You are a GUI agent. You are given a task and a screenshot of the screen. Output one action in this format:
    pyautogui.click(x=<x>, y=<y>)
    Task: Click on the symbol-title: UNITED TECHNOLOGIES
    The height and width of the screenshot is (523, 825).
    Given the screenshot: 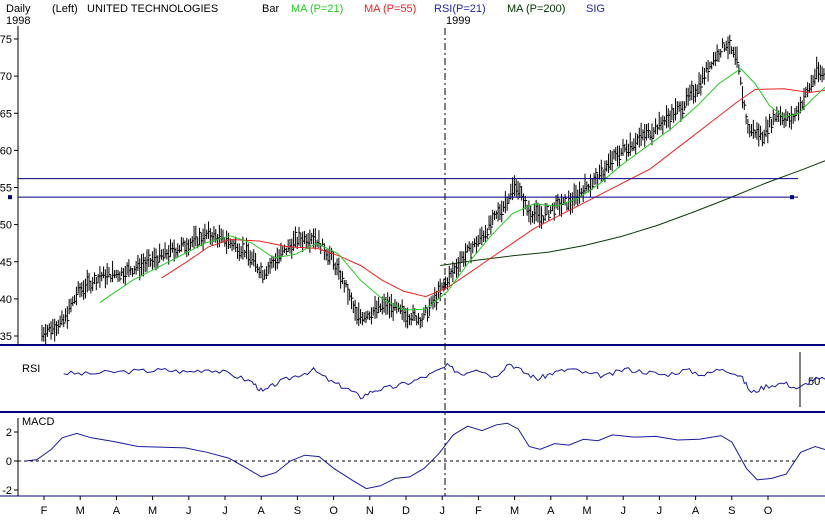 What is the action you would take?
    pyautogui.click(x=152, y=9)
    